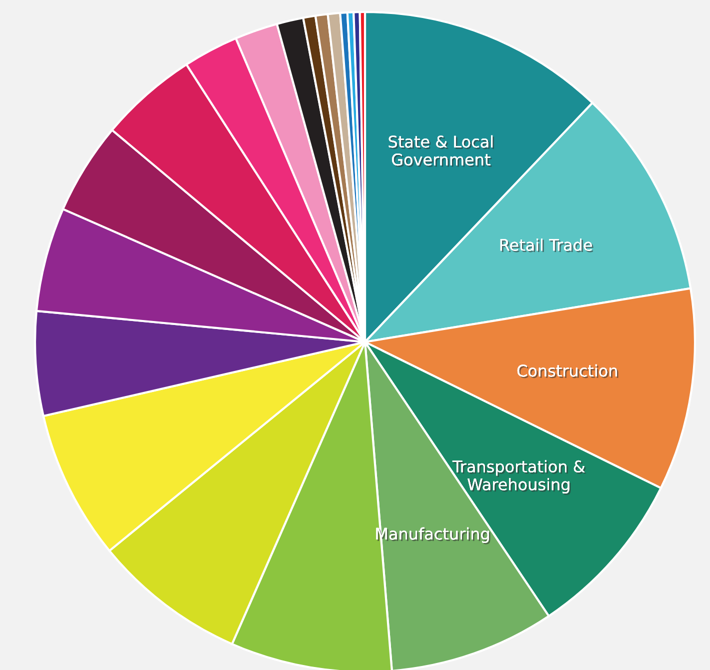  I want to click on slice-label: State & Local Government, so click(441, 151).